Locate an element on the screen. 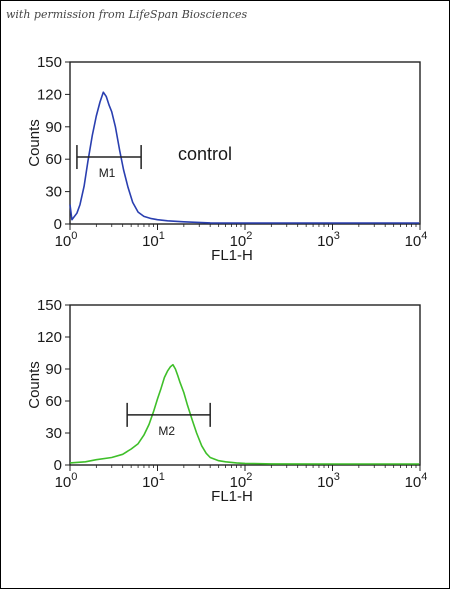 This screenshot has width=450, height=589. plot2-x-axis-title: FL1-H is located at coordinates (232, 496).